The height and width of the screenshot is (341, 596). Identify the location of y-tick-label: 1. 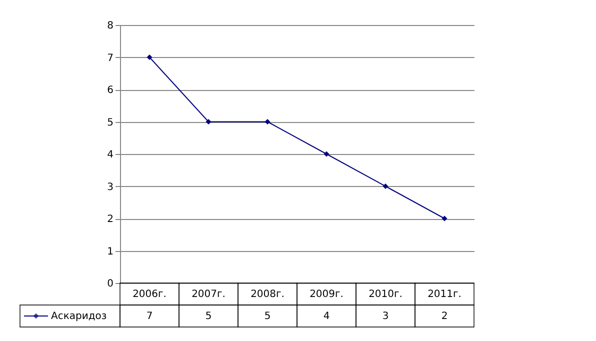
(110, 252).